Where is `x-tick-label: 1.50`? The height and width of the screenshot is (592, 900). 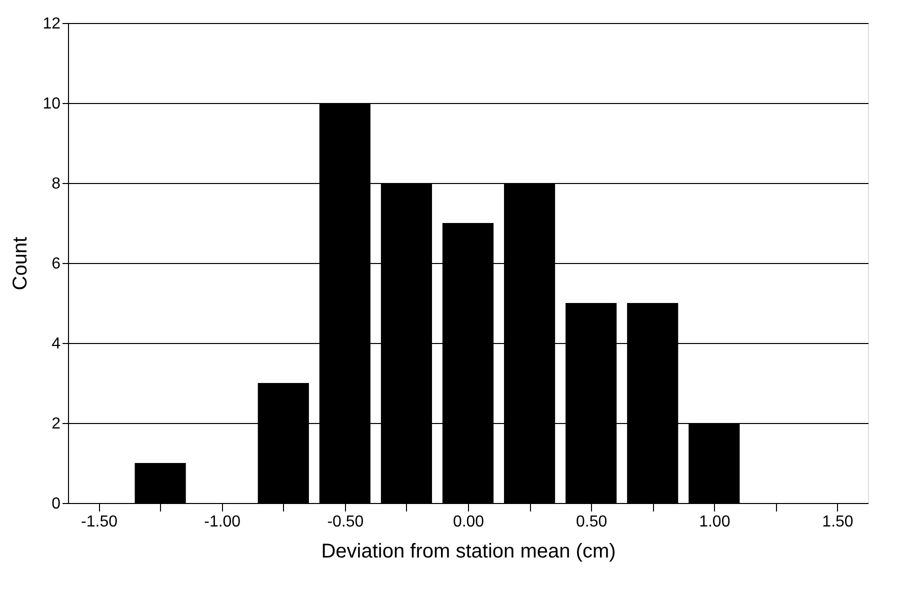 x-tick-label: 1.50 is located at coordinates (838, 522).